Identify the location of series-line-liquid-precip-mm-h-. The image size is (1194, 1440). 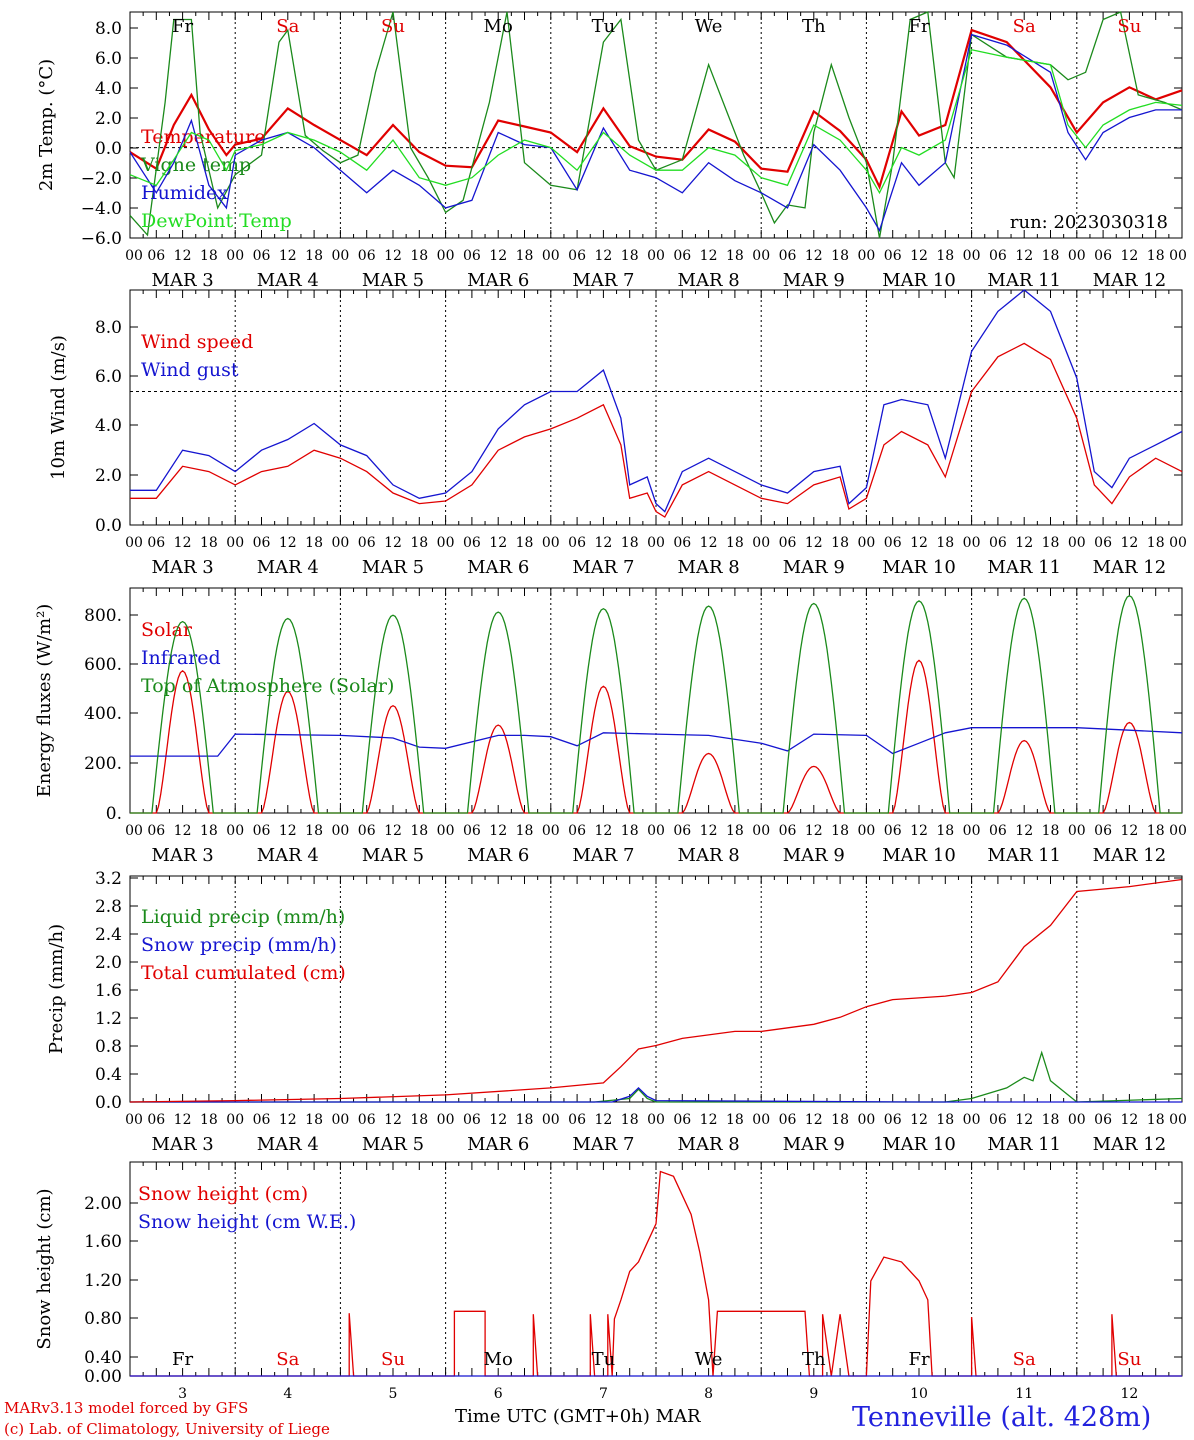
(656, 1076).